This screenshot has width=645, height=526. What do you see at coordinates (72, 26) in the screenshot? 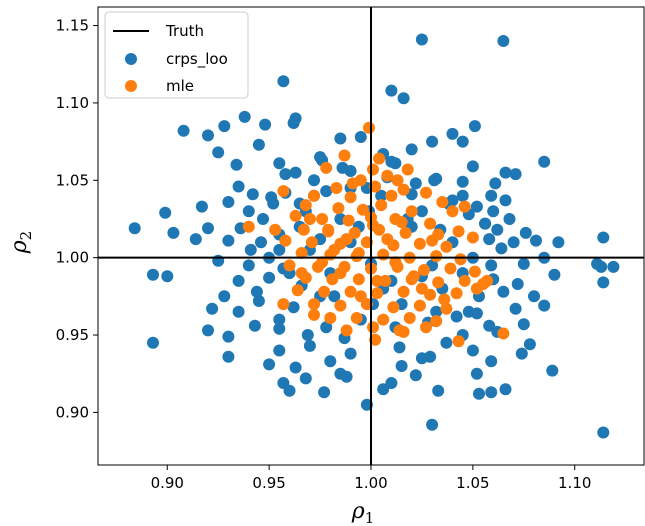
I see `y-tick-label: 1.15` at bounding box center [72, 26].